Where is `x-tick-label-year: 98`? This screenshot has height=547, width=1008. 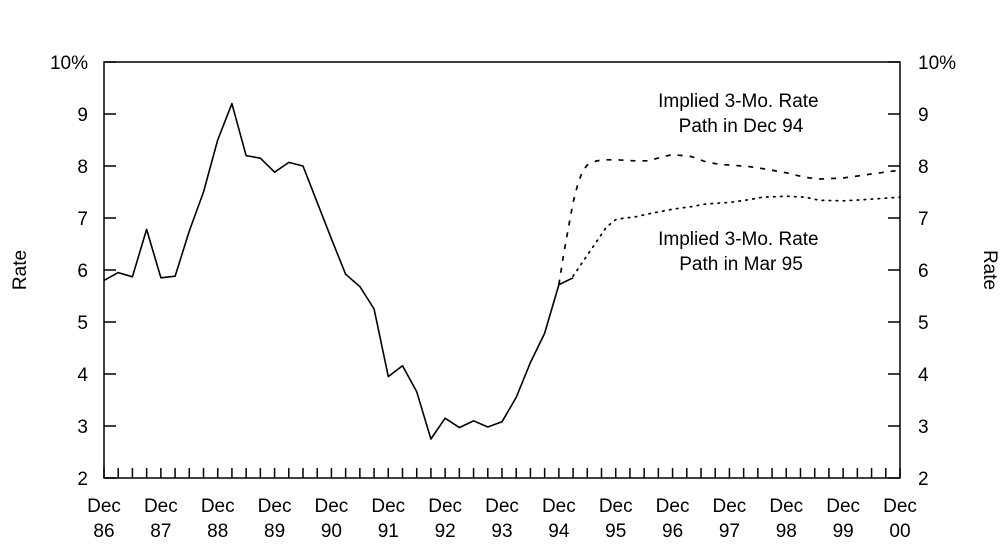
x-tick-label-year: 98 is located at coordinates (786, 531).